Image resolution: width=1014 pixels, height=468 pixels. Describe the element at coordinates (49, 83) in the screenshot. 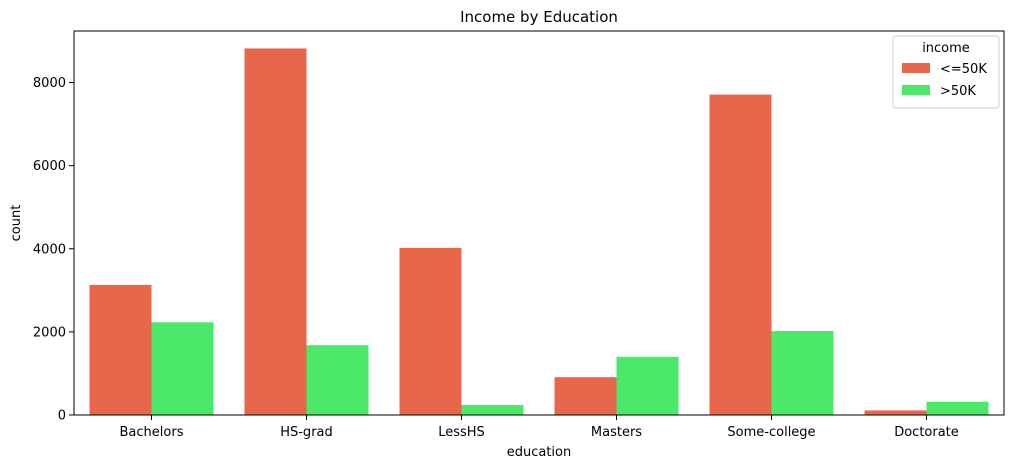

I see `y-tick-label: 8000` at that location.